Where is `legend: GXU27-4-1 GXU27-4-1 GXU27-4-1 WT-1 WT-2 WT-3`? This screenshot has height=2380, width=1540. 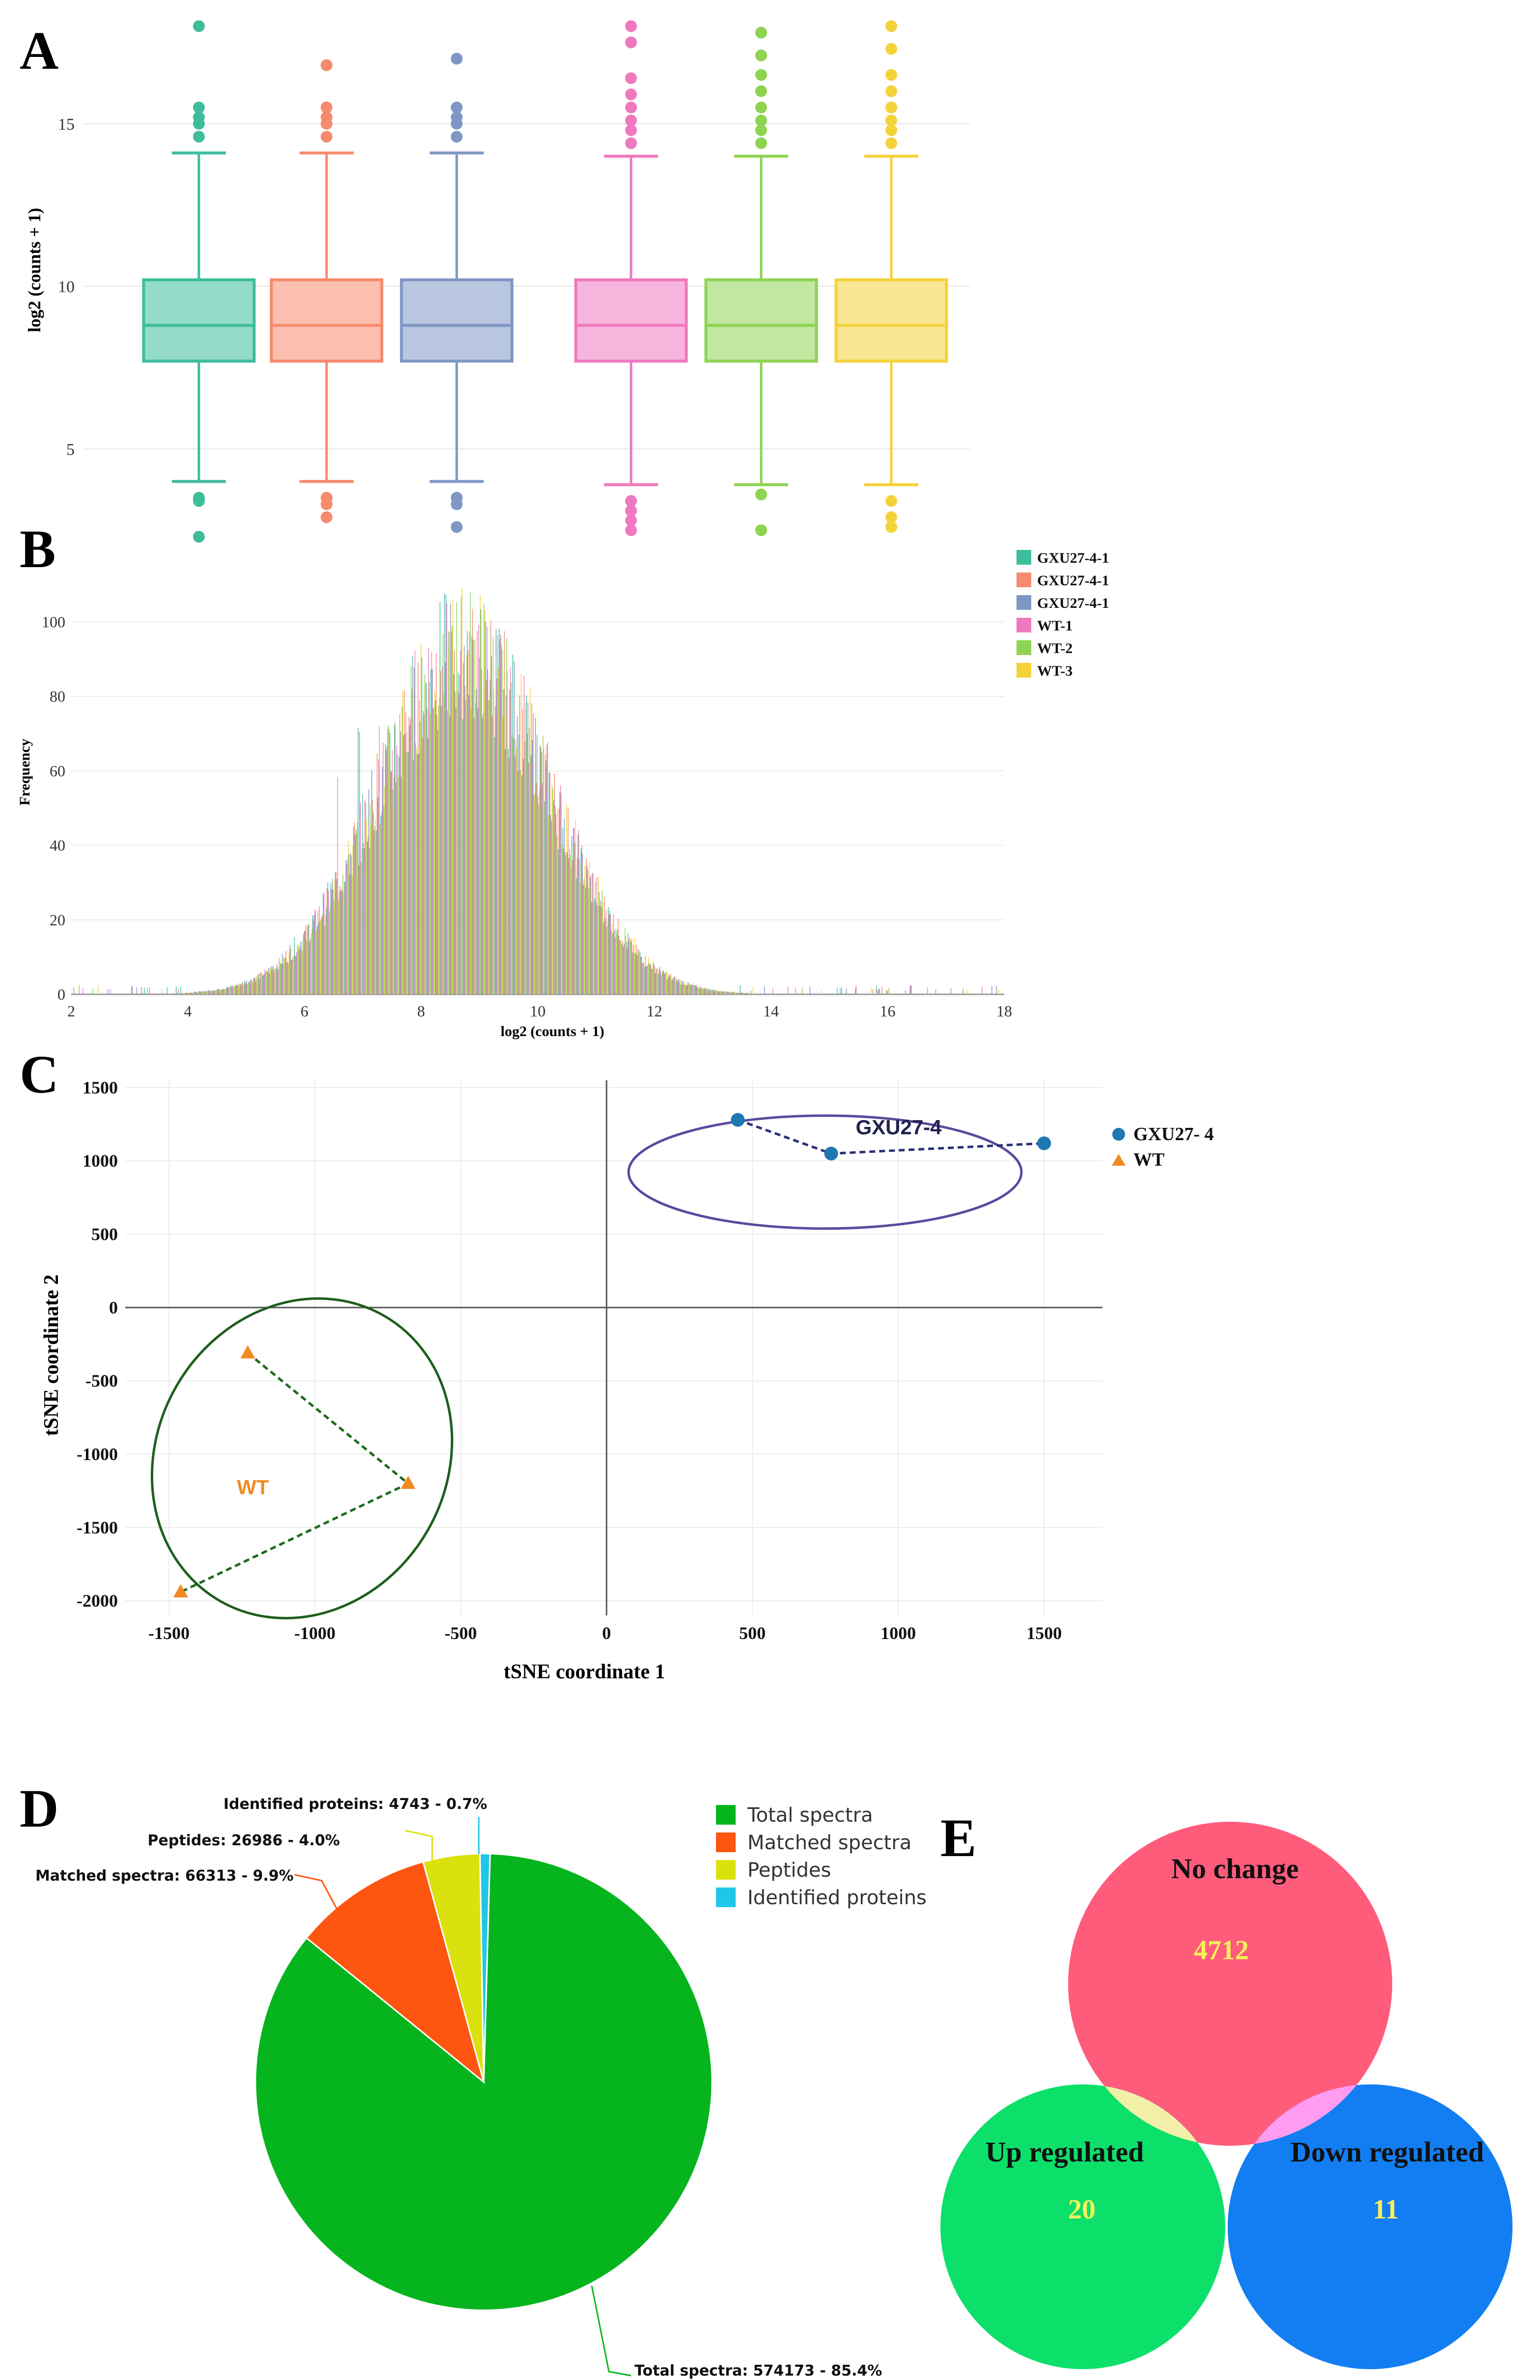 legend: GXU27-4-1 GXU27-4-1 GXU27-4-1 WT-1 WT-2 WT-3 is located at coordinates (1063, 614).